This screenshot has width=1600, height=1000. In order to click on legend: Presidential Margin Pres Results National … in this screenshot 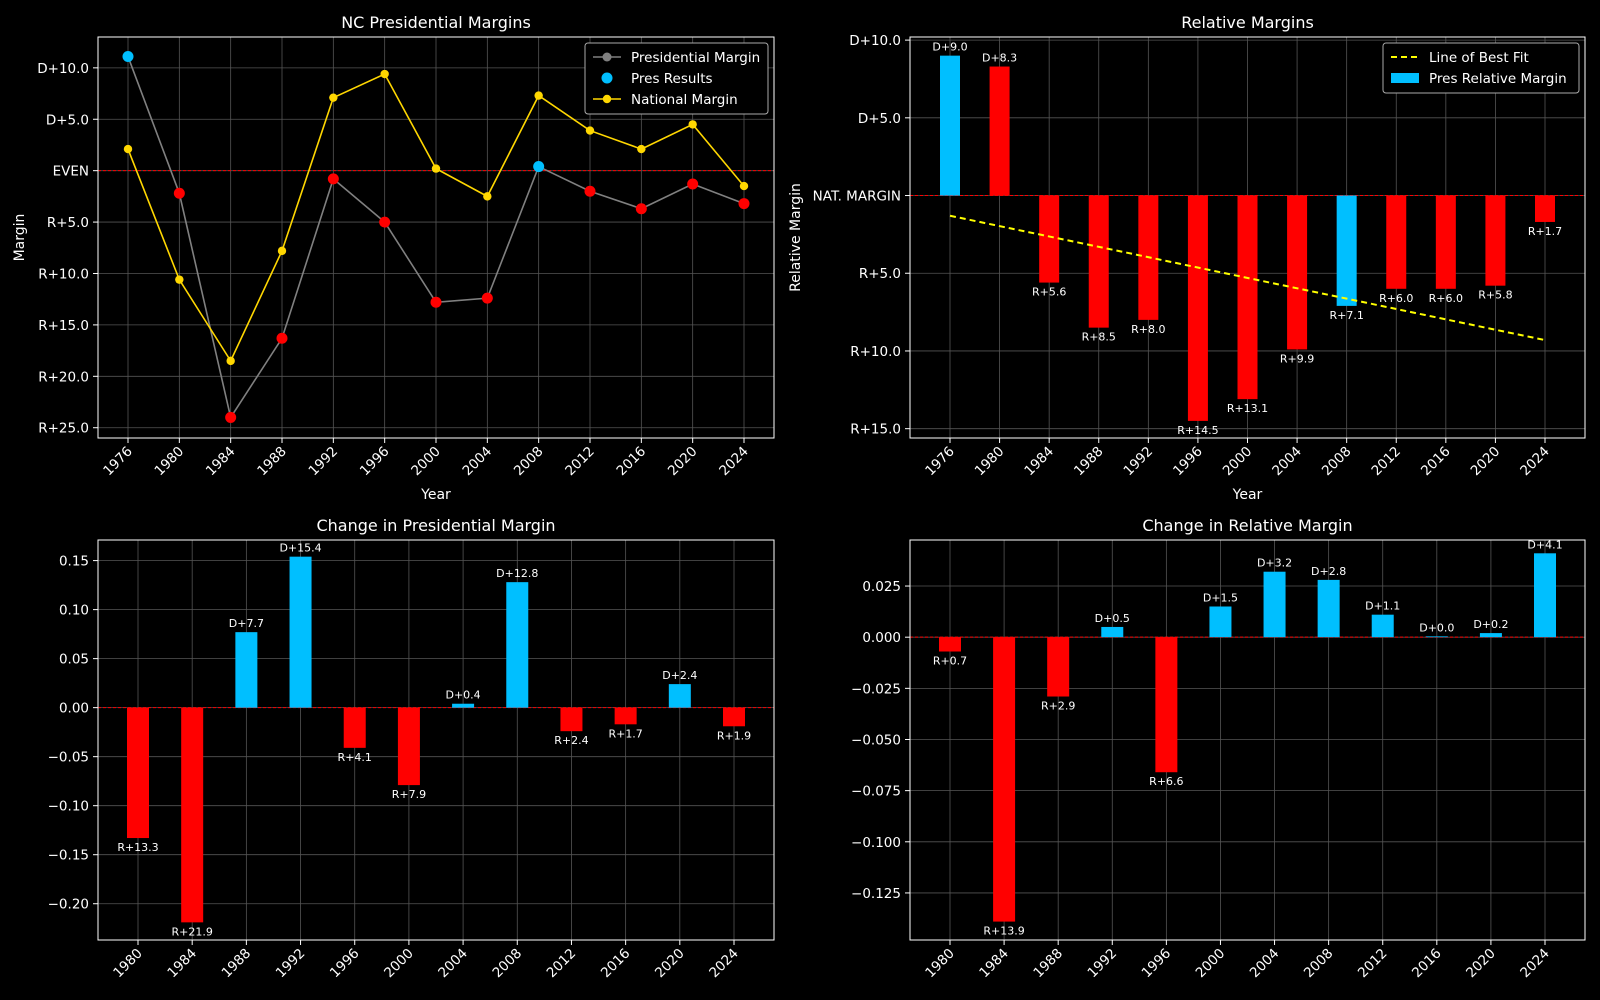, I will do `click(676, 78)`.